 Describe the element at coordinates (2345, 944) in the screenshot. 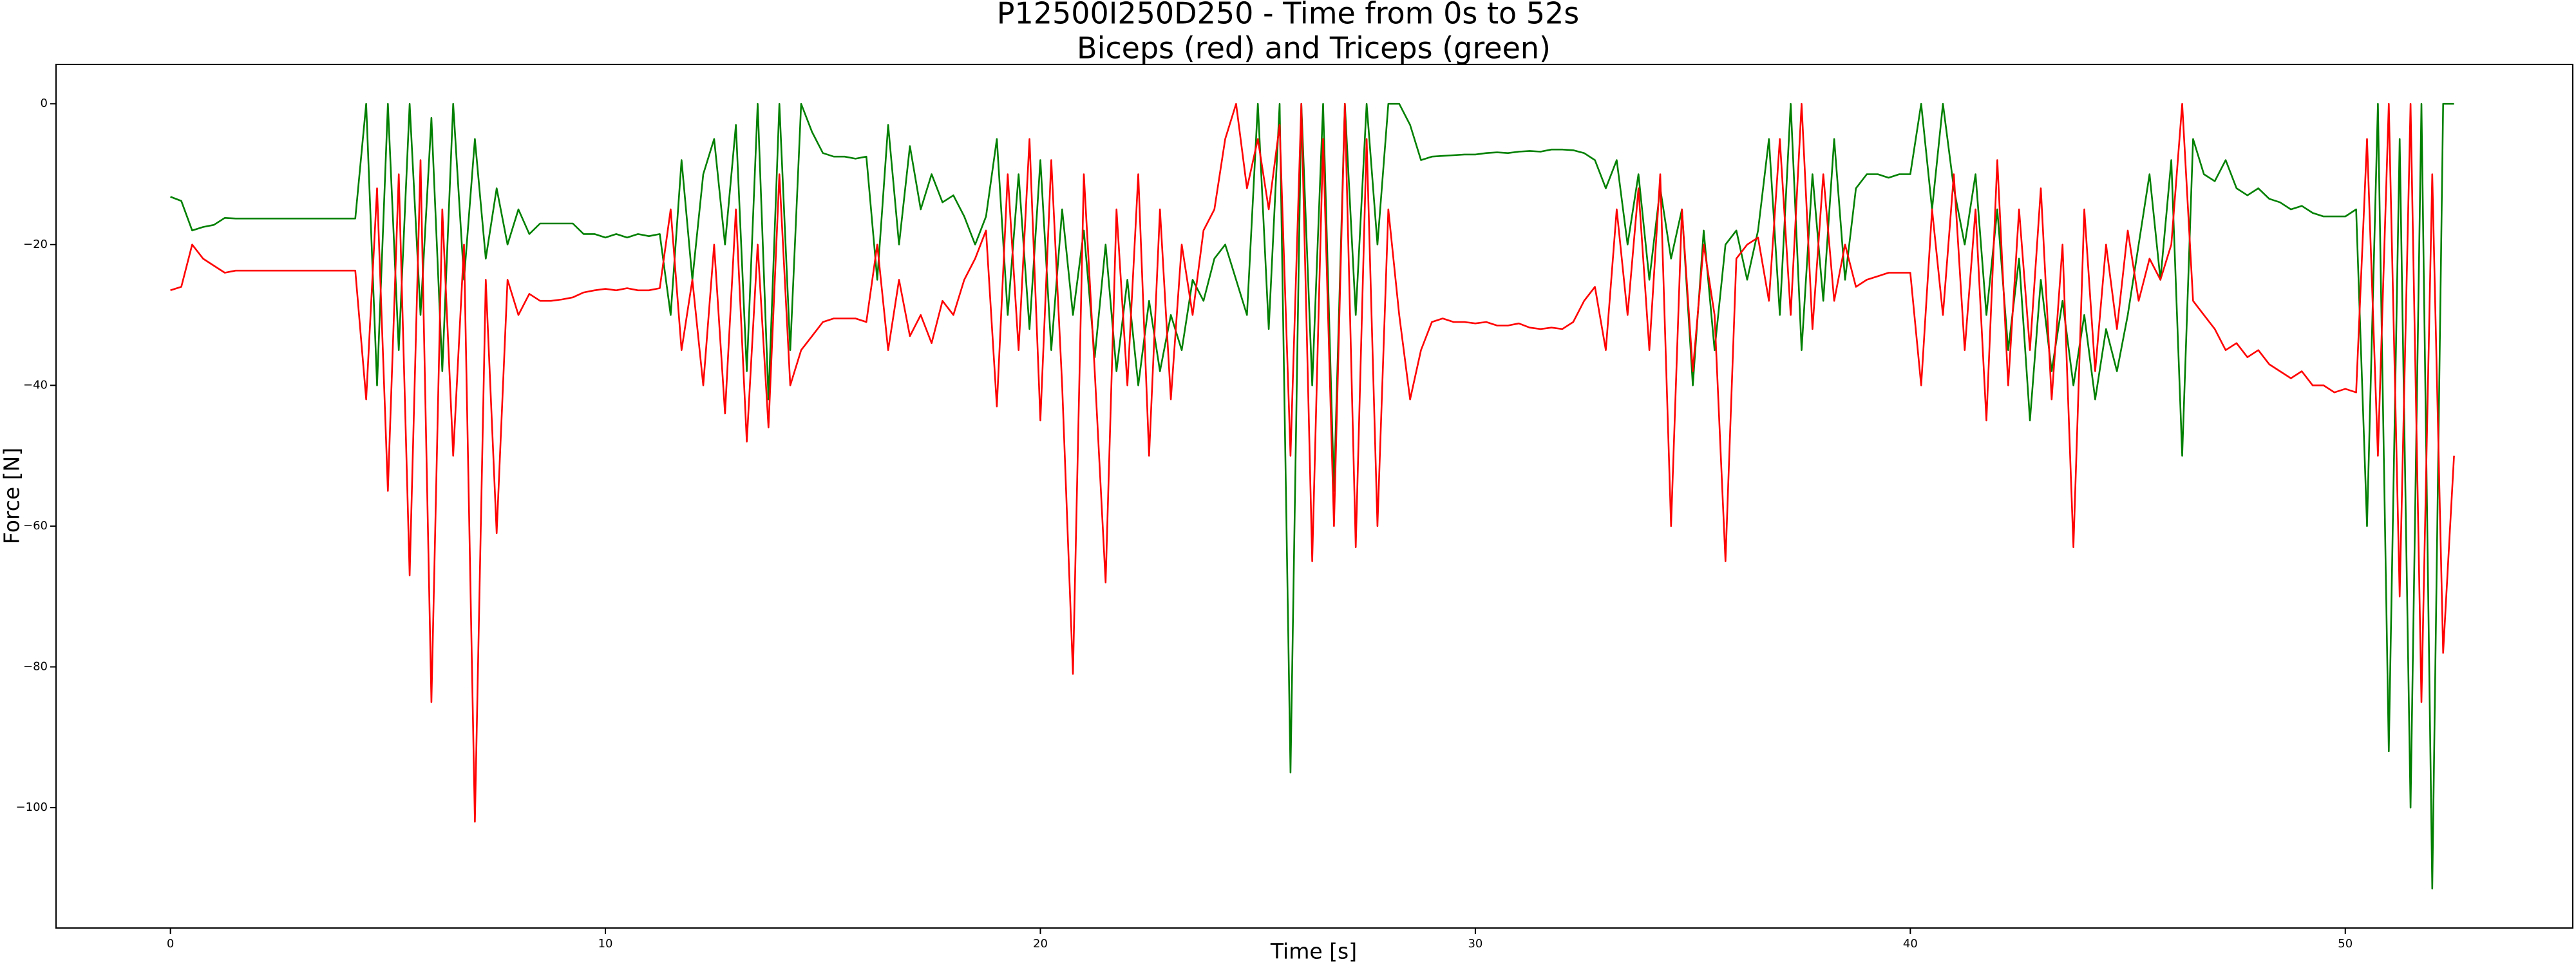

I see `x-tick-label: 50` at that location.